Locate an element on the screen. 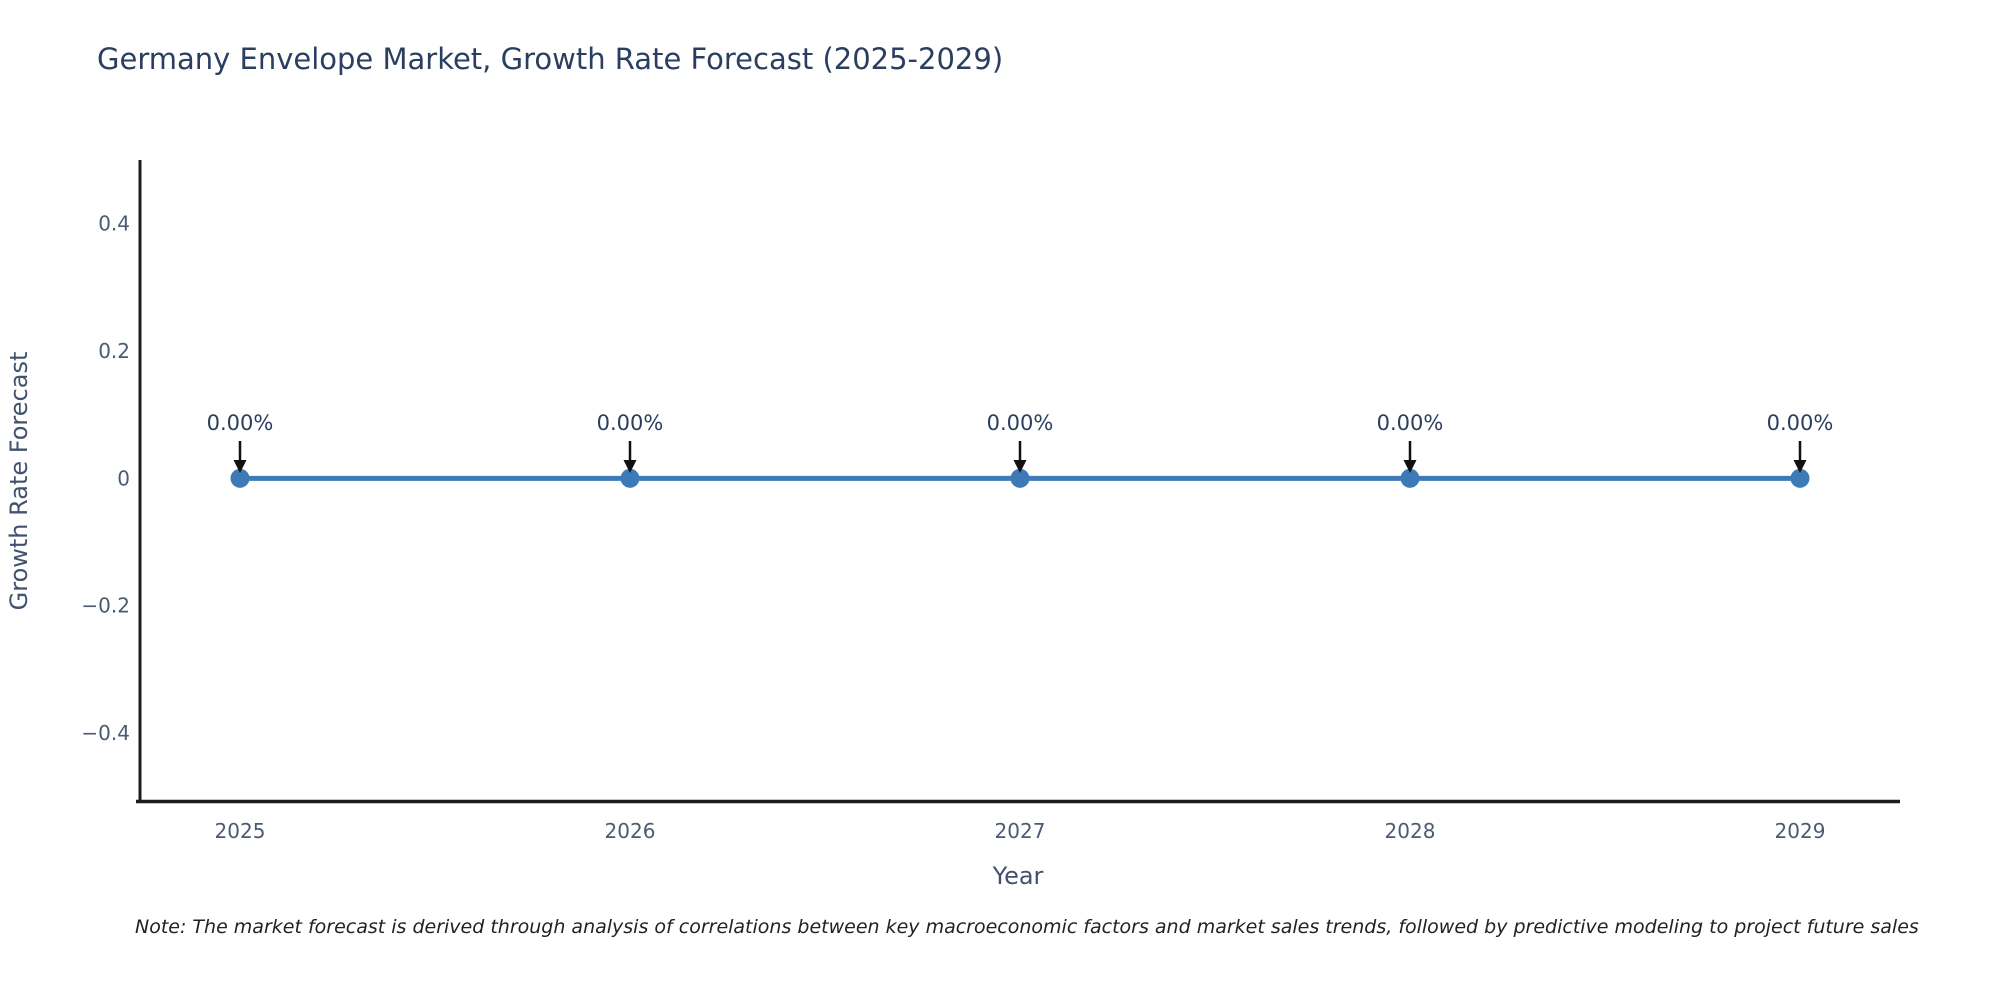  x-tick-label: 2027 is located at coordinates (1020, 831).